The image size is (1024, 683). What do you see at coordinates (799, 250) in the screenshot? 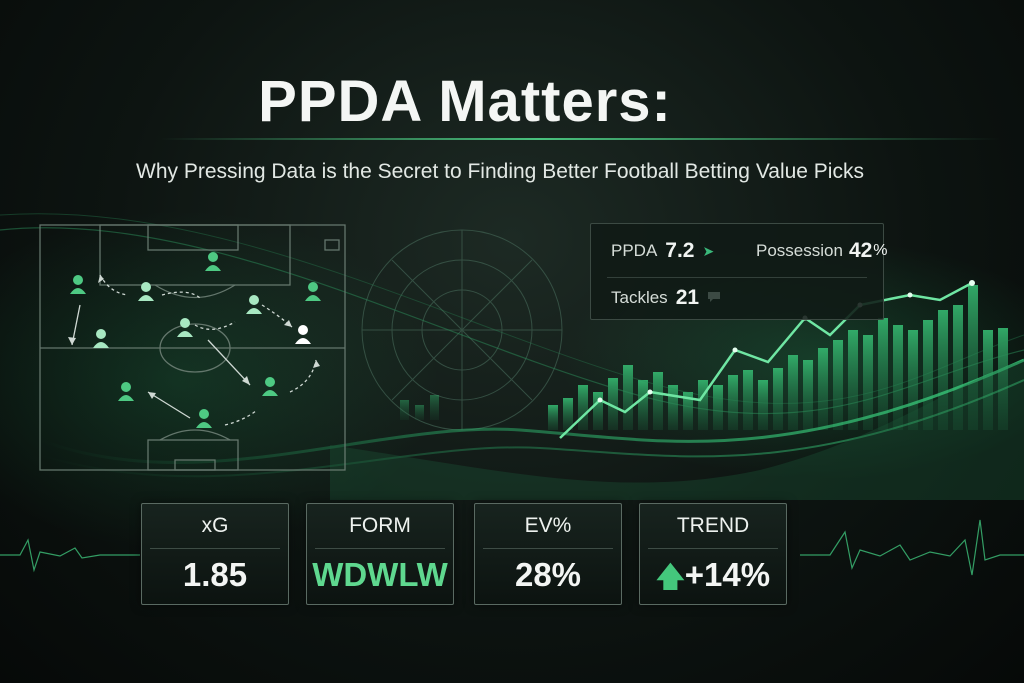
I see `possession-label: Possession` at bounding box center [799, 250].